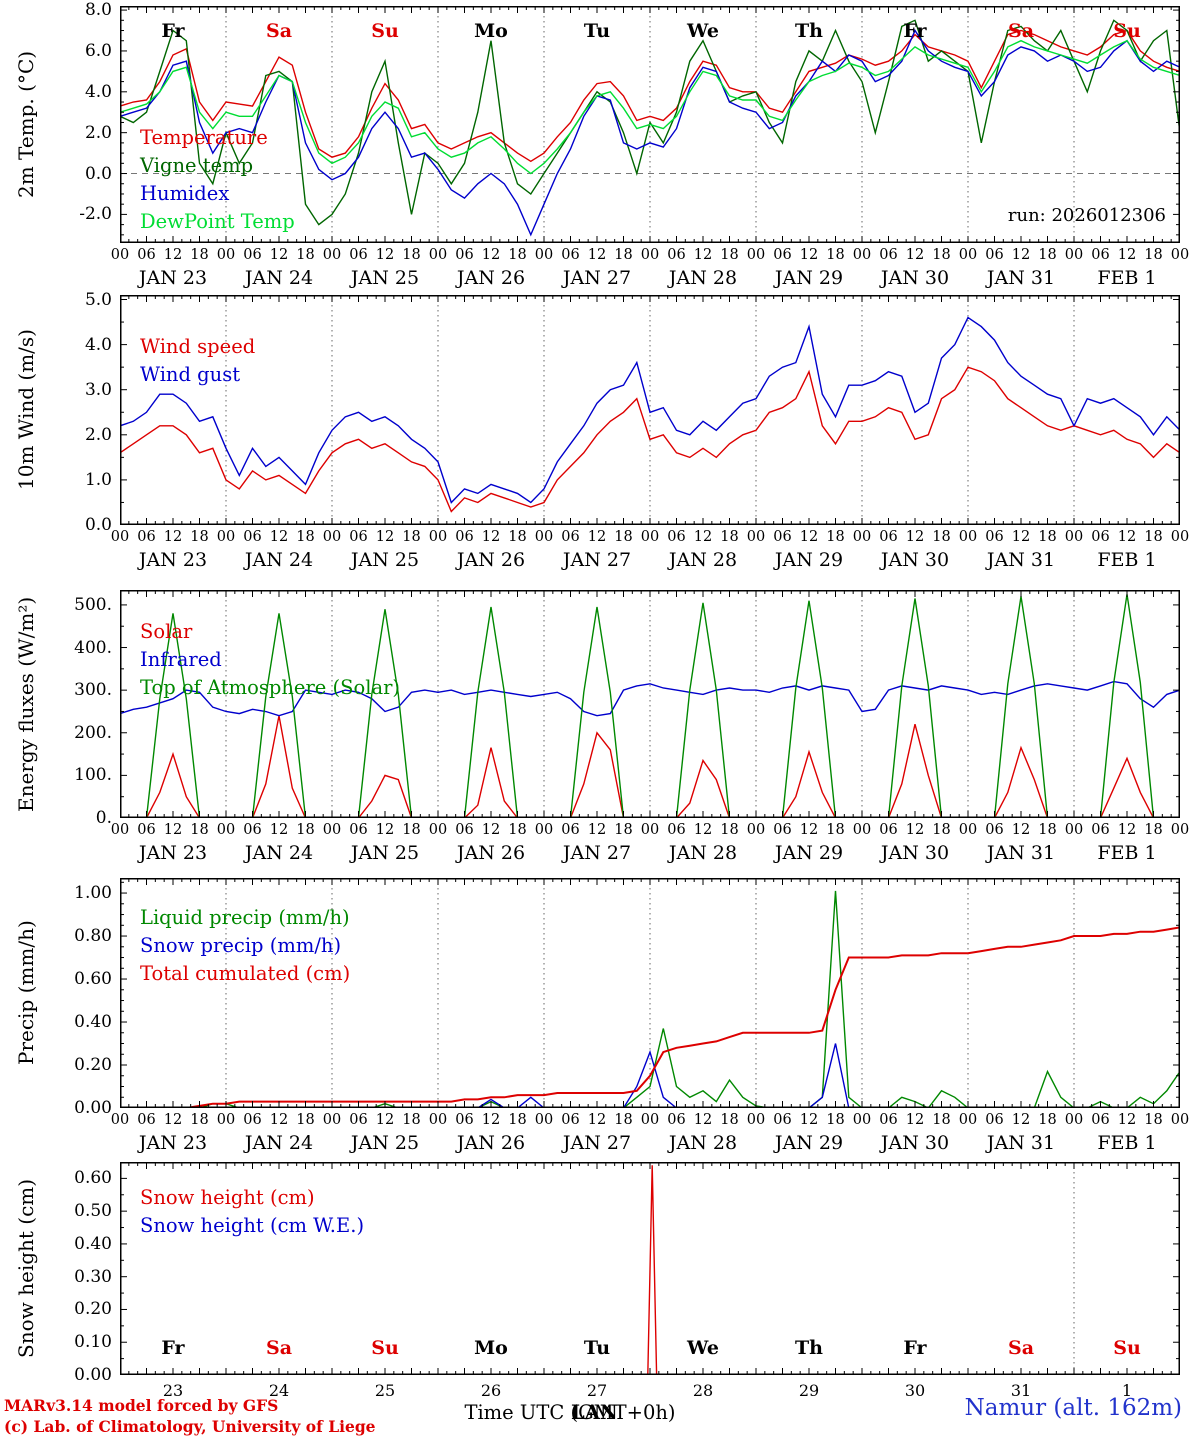 The height and width of the screenshot is (1440, 1194). What do you see at coordinates (93, 1309) in the screenshot?
I see `y-tick-label: 0.20` at bounding box center [93, 1309].